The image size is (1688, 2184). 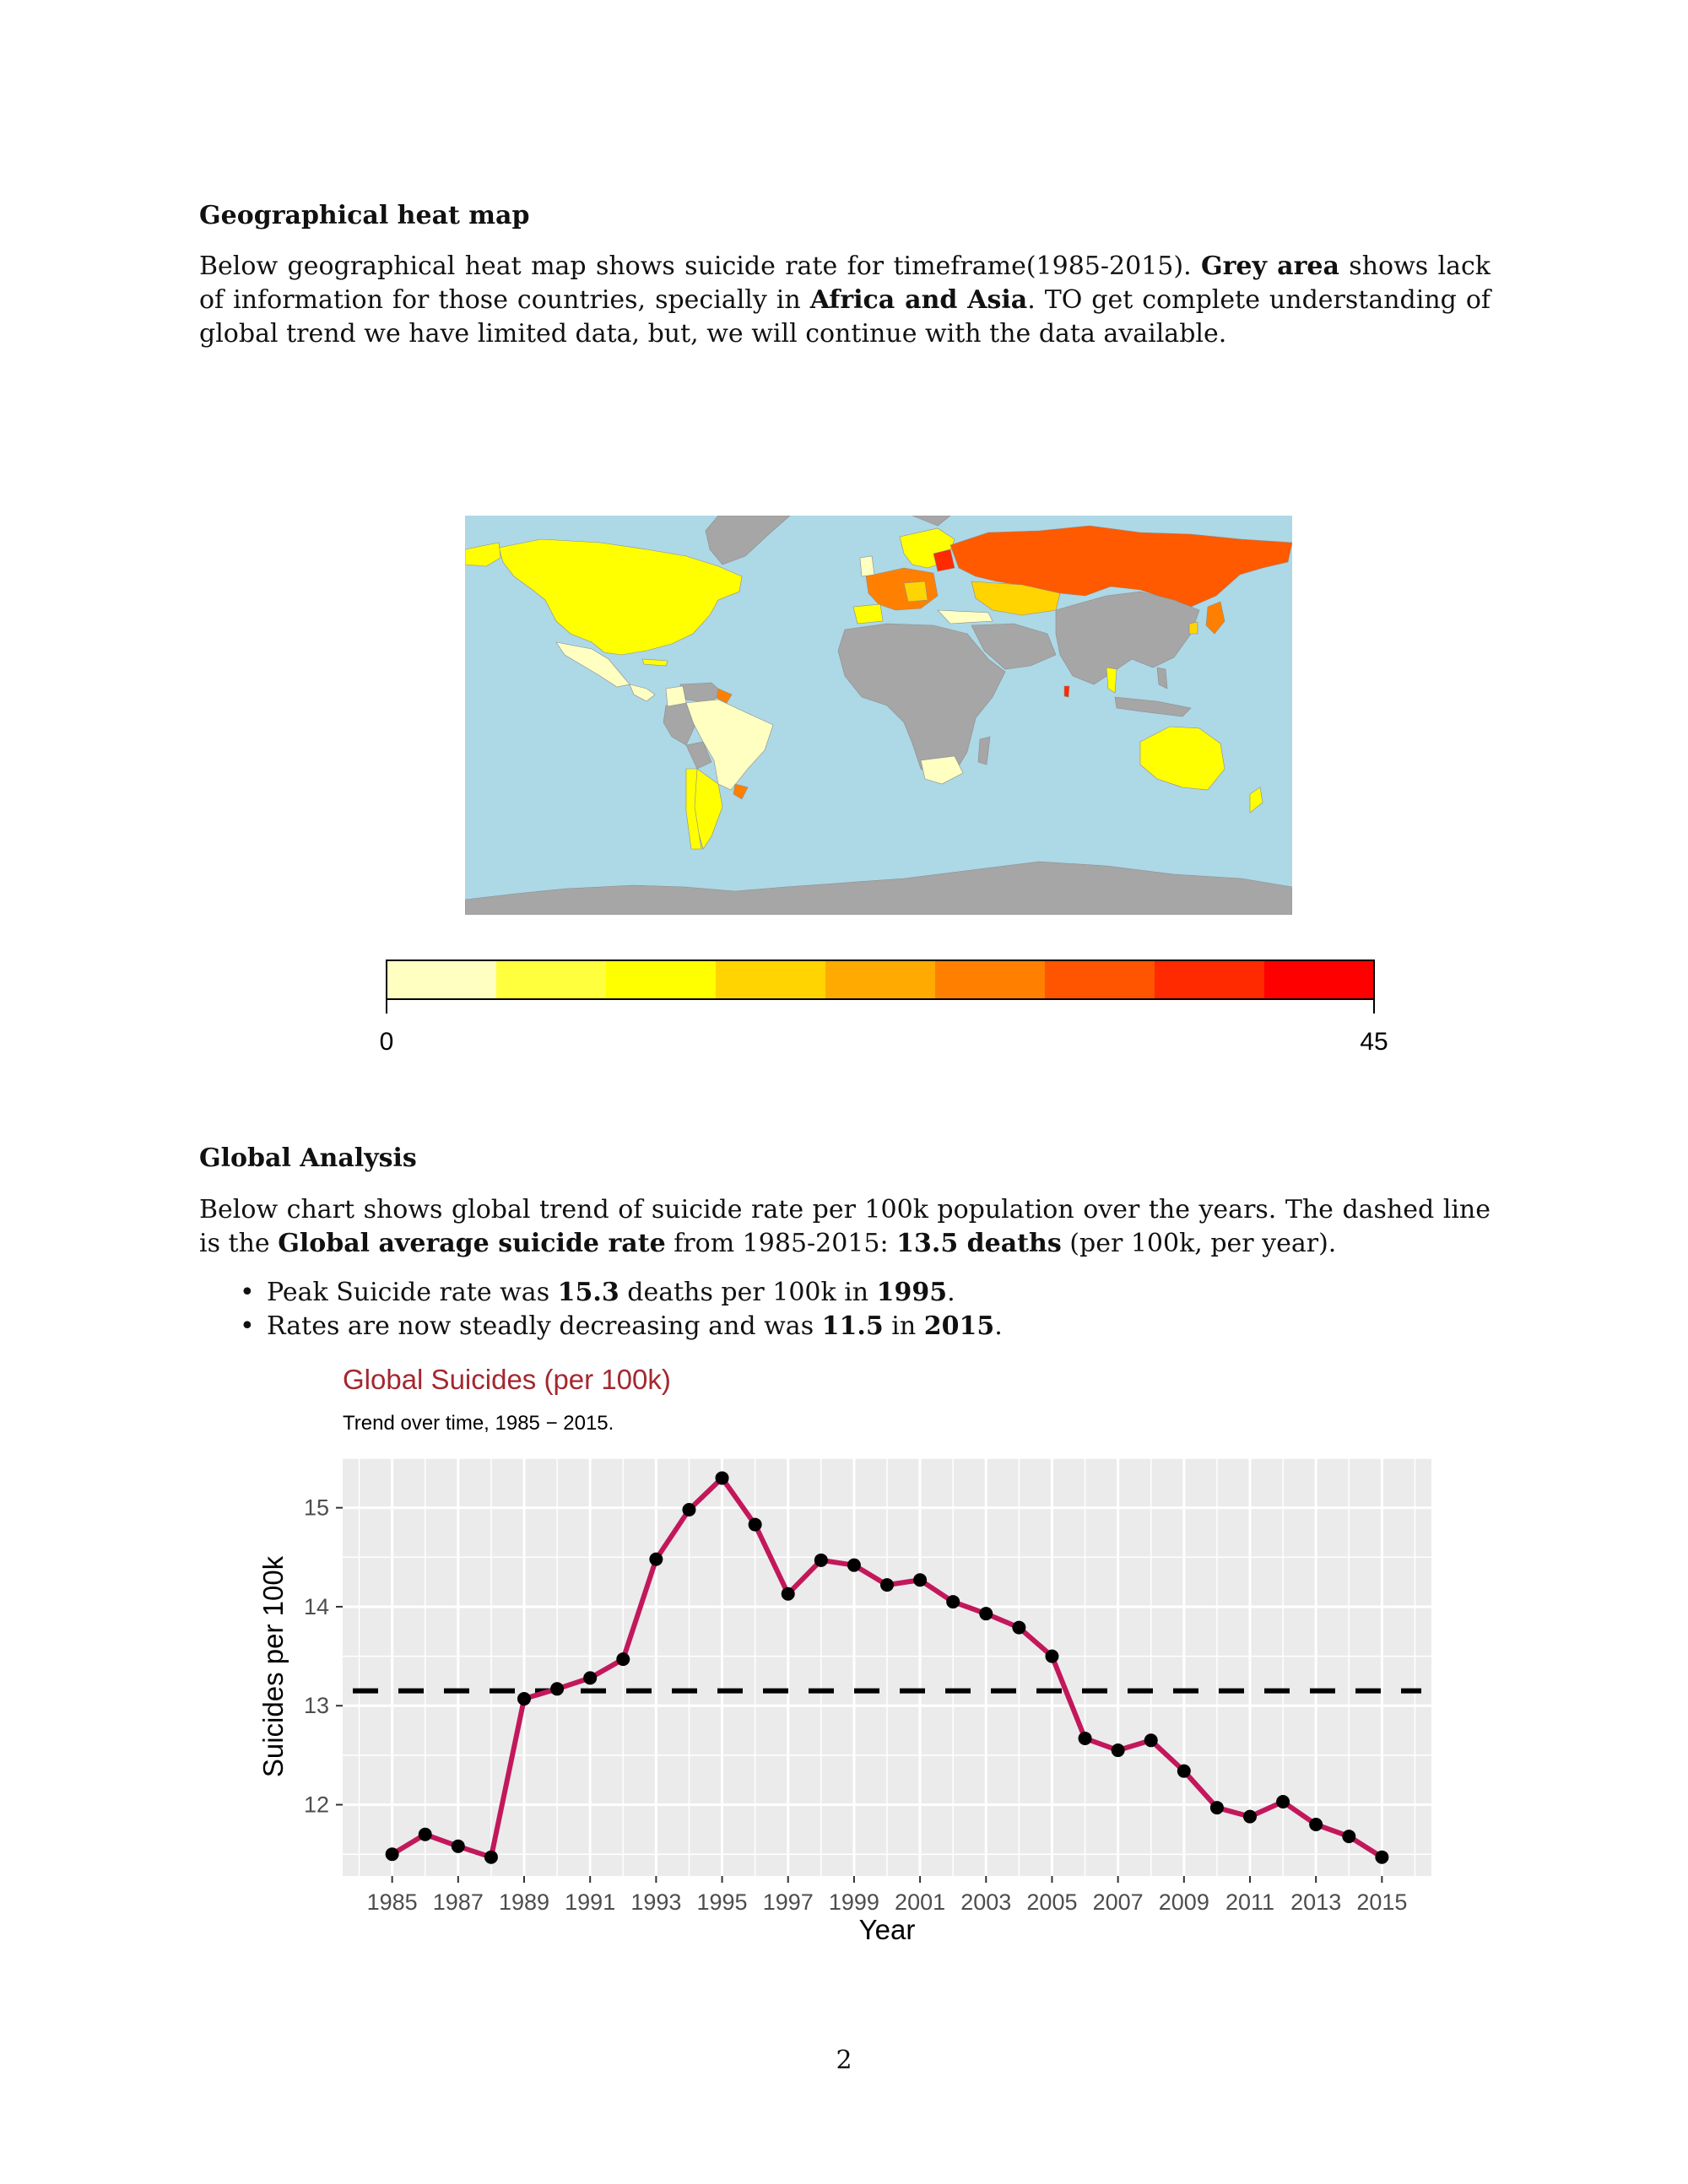 I want to click on uruguay-region, so click(x=741, y=791).